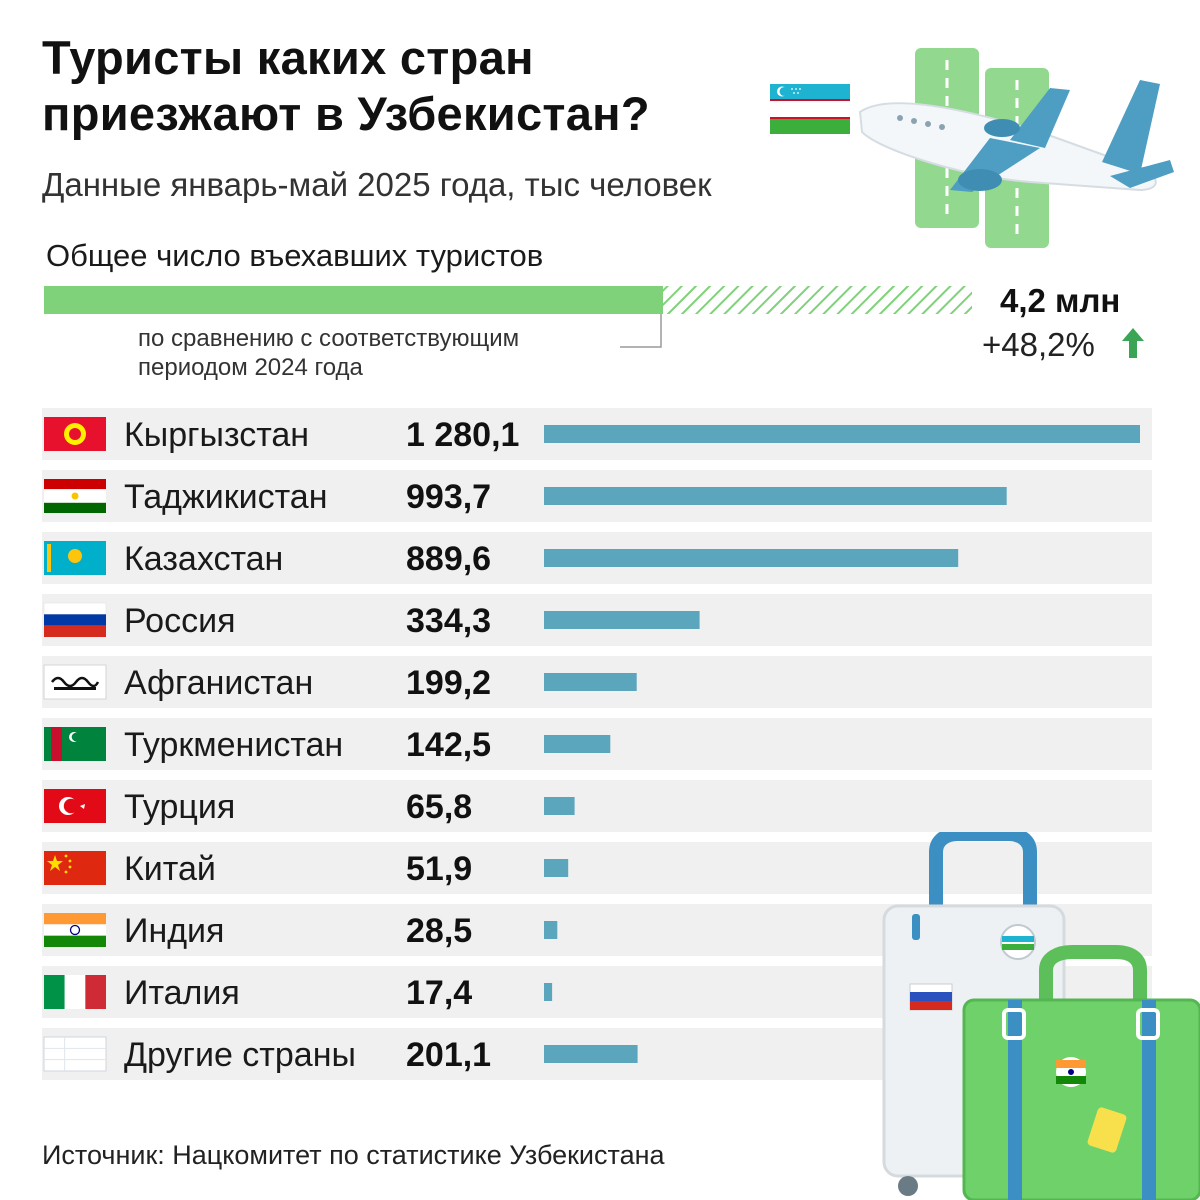 The width and height of the screenshot is (1200, 1200). I want to click on chart-row: Туркменистан 142,5, so click(597, 744).